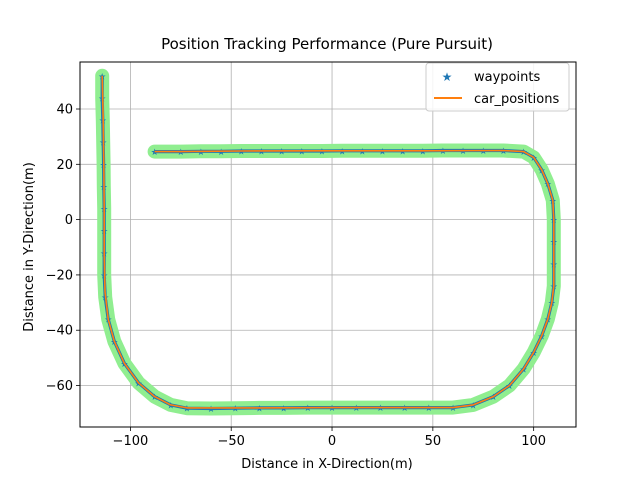 The height and width of the screenshot is (480, 640). Describe the element at coordinates (507, 77) in the screenshot. I see `legend-label-waypoints: waypoints` at that location.